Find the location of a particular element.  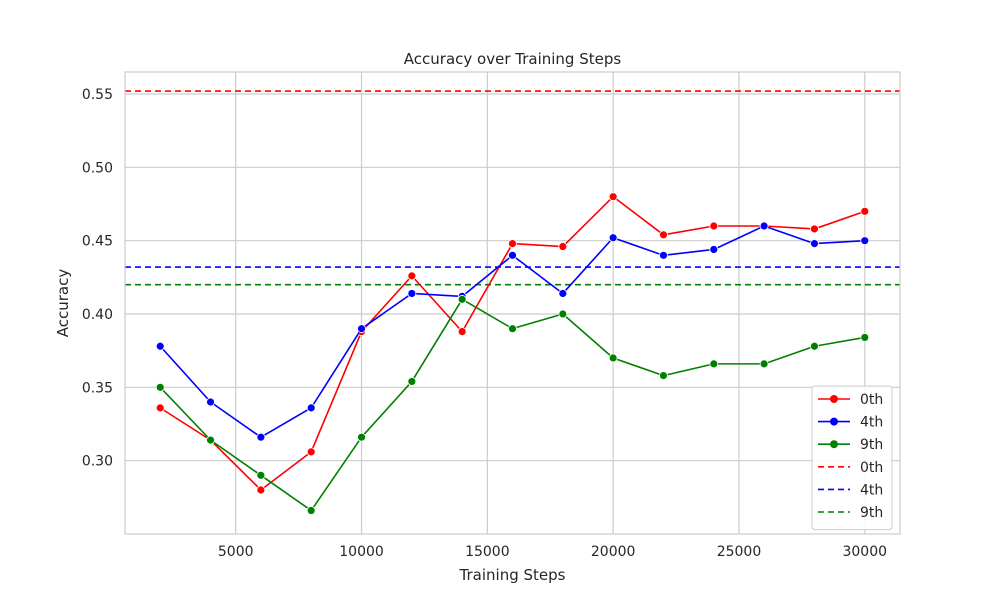

x-tick-label: 25000 is located at coordinates (739, 552).